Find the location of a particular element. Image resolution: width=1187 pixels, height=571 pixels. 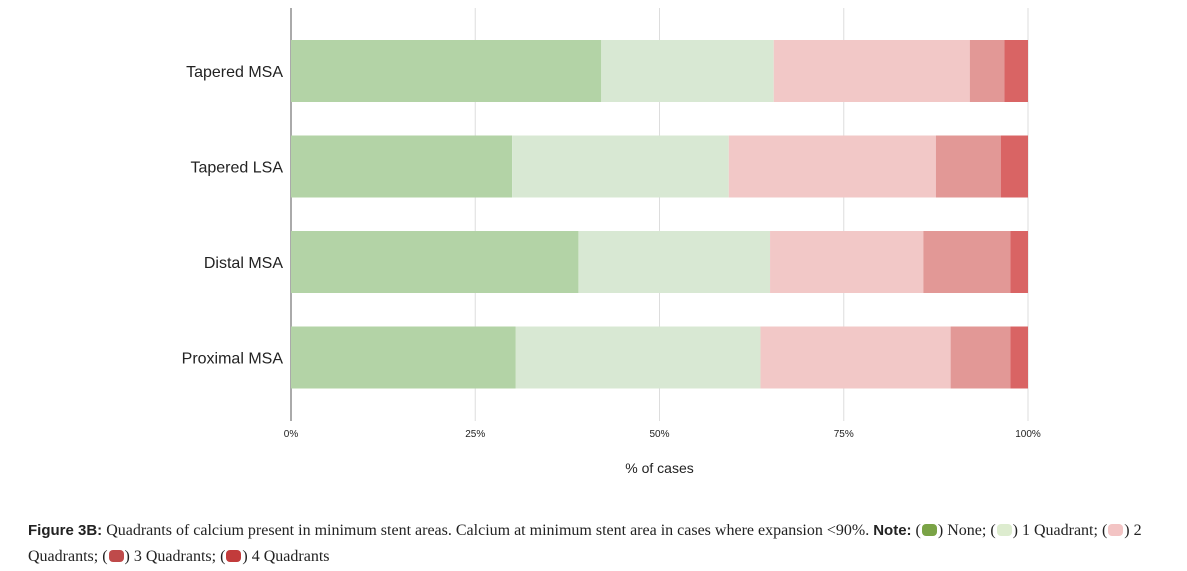

legend-item: () 3 Quadrants; is located at coordinates (161, 556).